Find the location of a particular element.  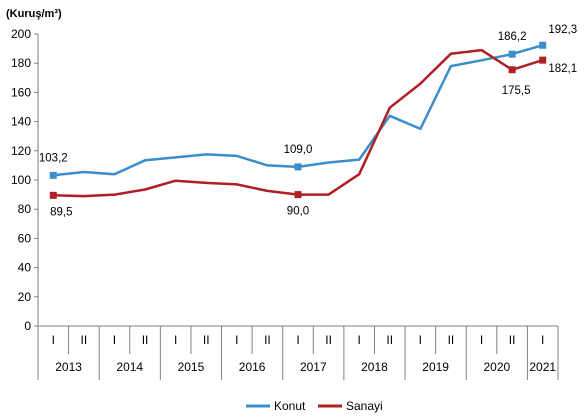

x-year-label: 2015 is located at coordinates (191, 367).